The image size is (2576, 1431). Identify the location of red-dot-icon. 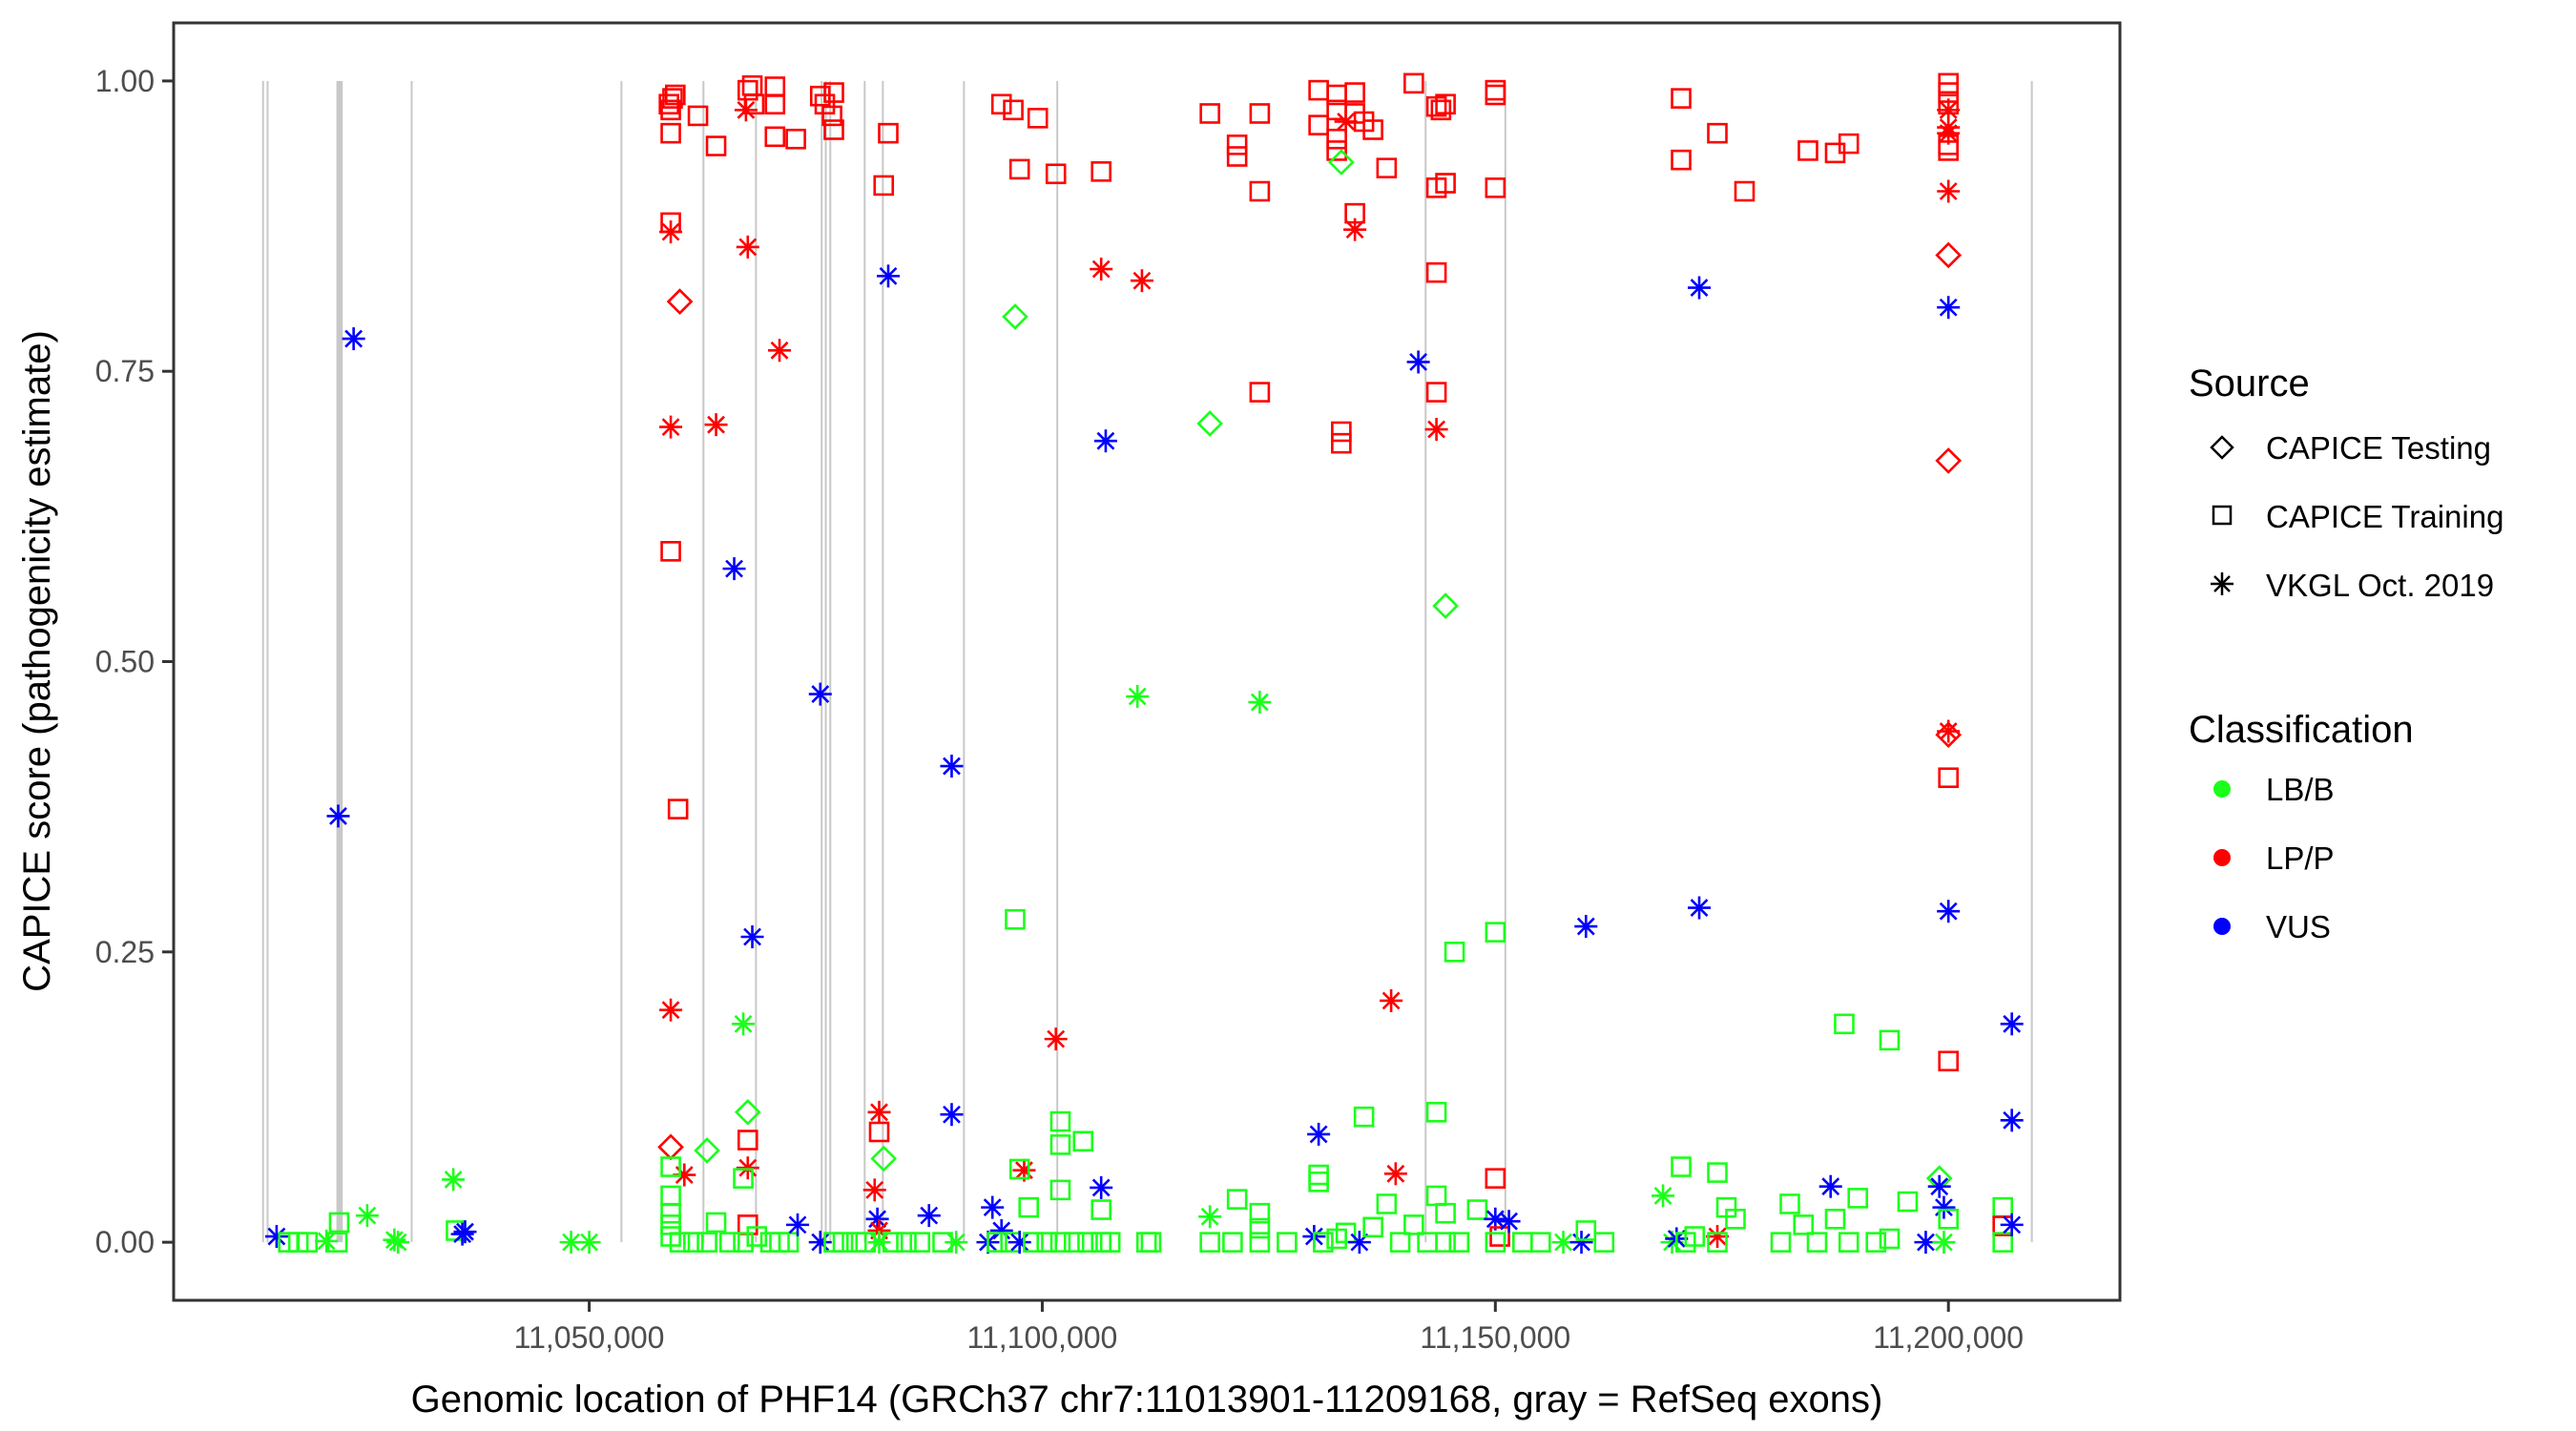
(2222, 857).